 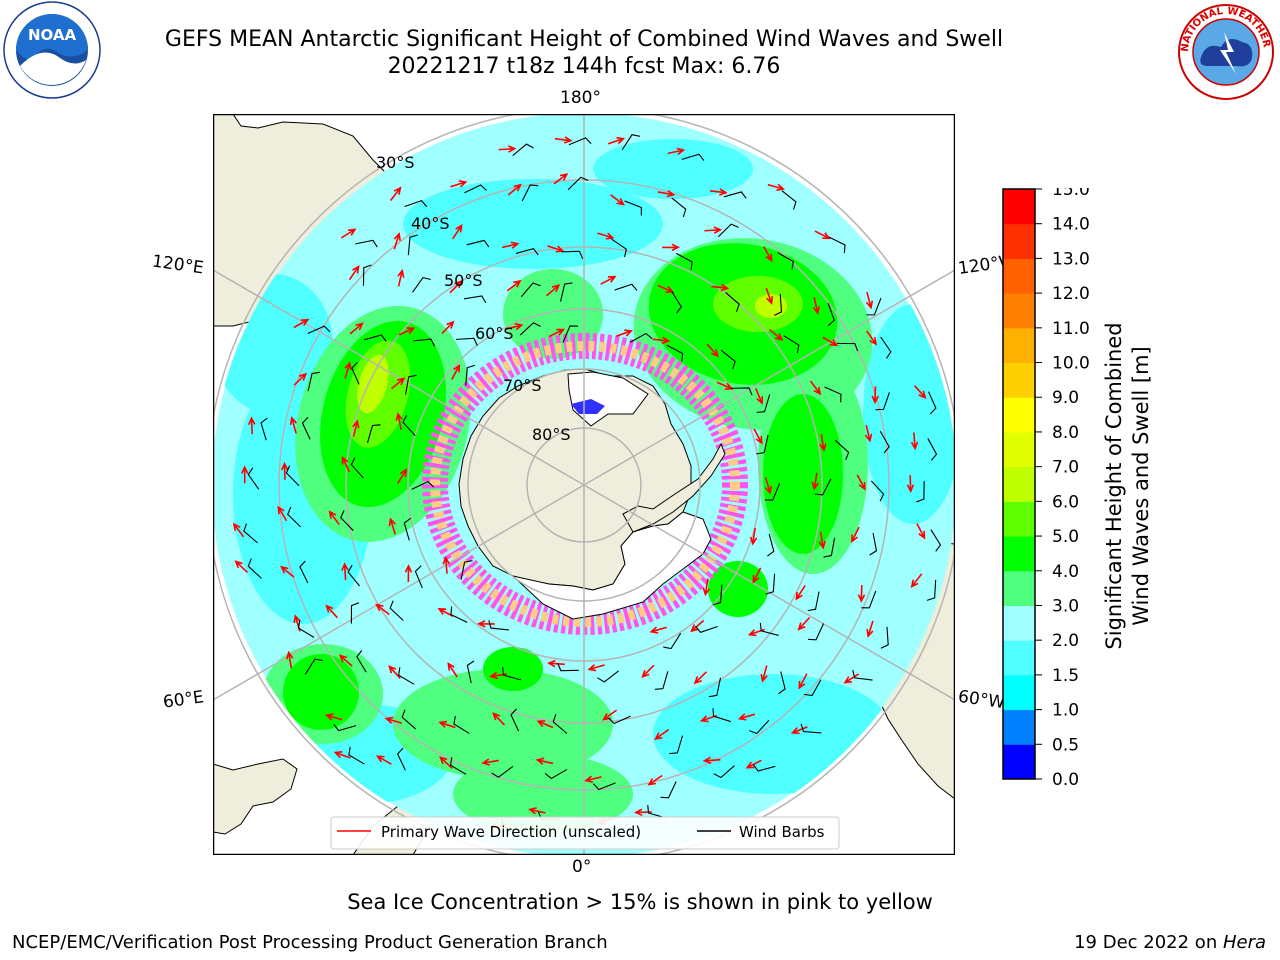 I want to click on legend-barb-label: Wind Barbs, so click(x=782, y=832).